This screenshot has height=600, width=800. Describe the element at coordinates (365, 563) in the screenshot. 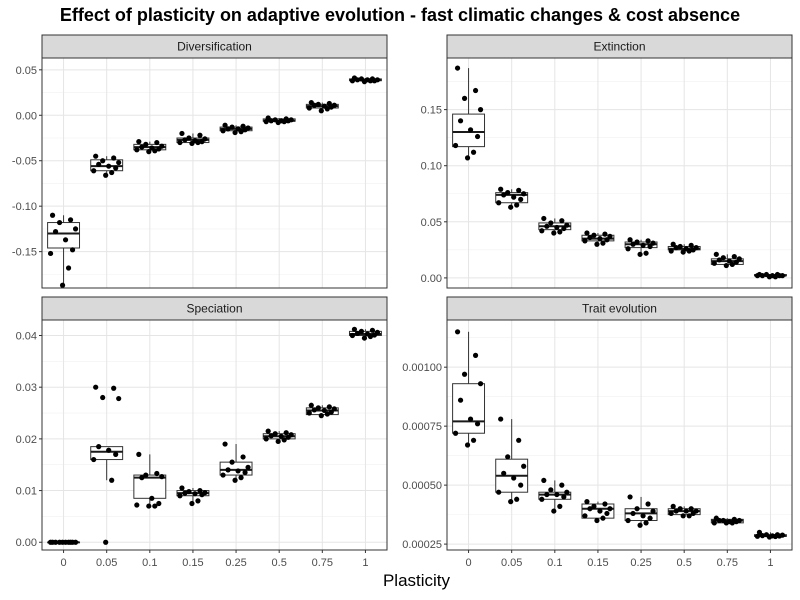

I see `x-tick-label: 1` at that location.